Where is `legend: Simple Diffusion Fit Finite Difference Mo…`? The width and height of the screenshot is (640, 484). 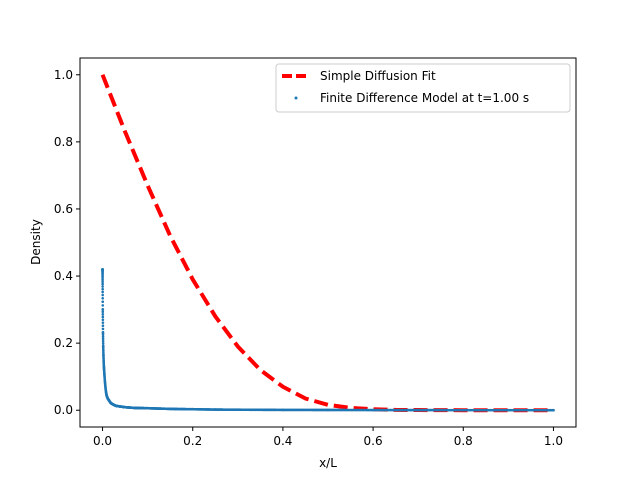 legend: Simple Diffusion Fit Finite Difference Mo… is located at coordinates (423, 88).